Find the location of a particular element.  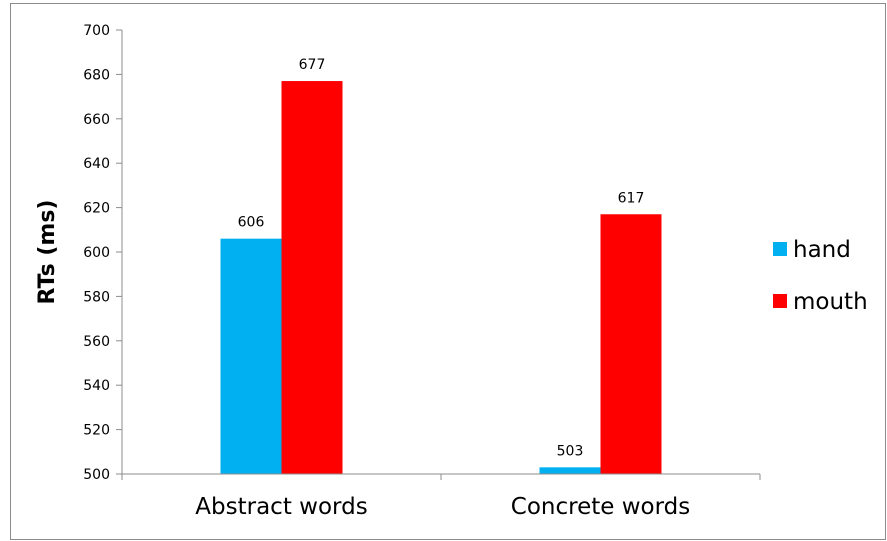

legend-swatch-hand is located at coordinates (780, 249).